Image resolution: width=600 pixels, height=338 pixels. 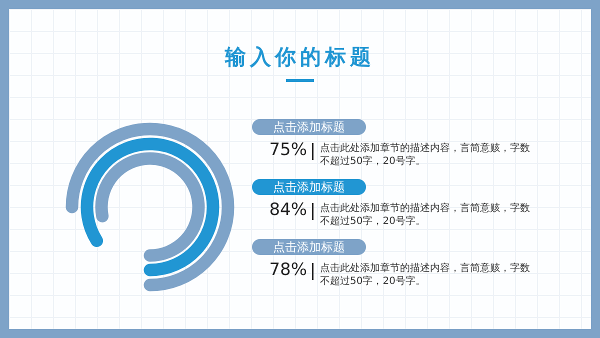 What do you see at coordinates (287, 270) in the screenshot?
I see `data-label: 78%` at bounding box center [287, 270].